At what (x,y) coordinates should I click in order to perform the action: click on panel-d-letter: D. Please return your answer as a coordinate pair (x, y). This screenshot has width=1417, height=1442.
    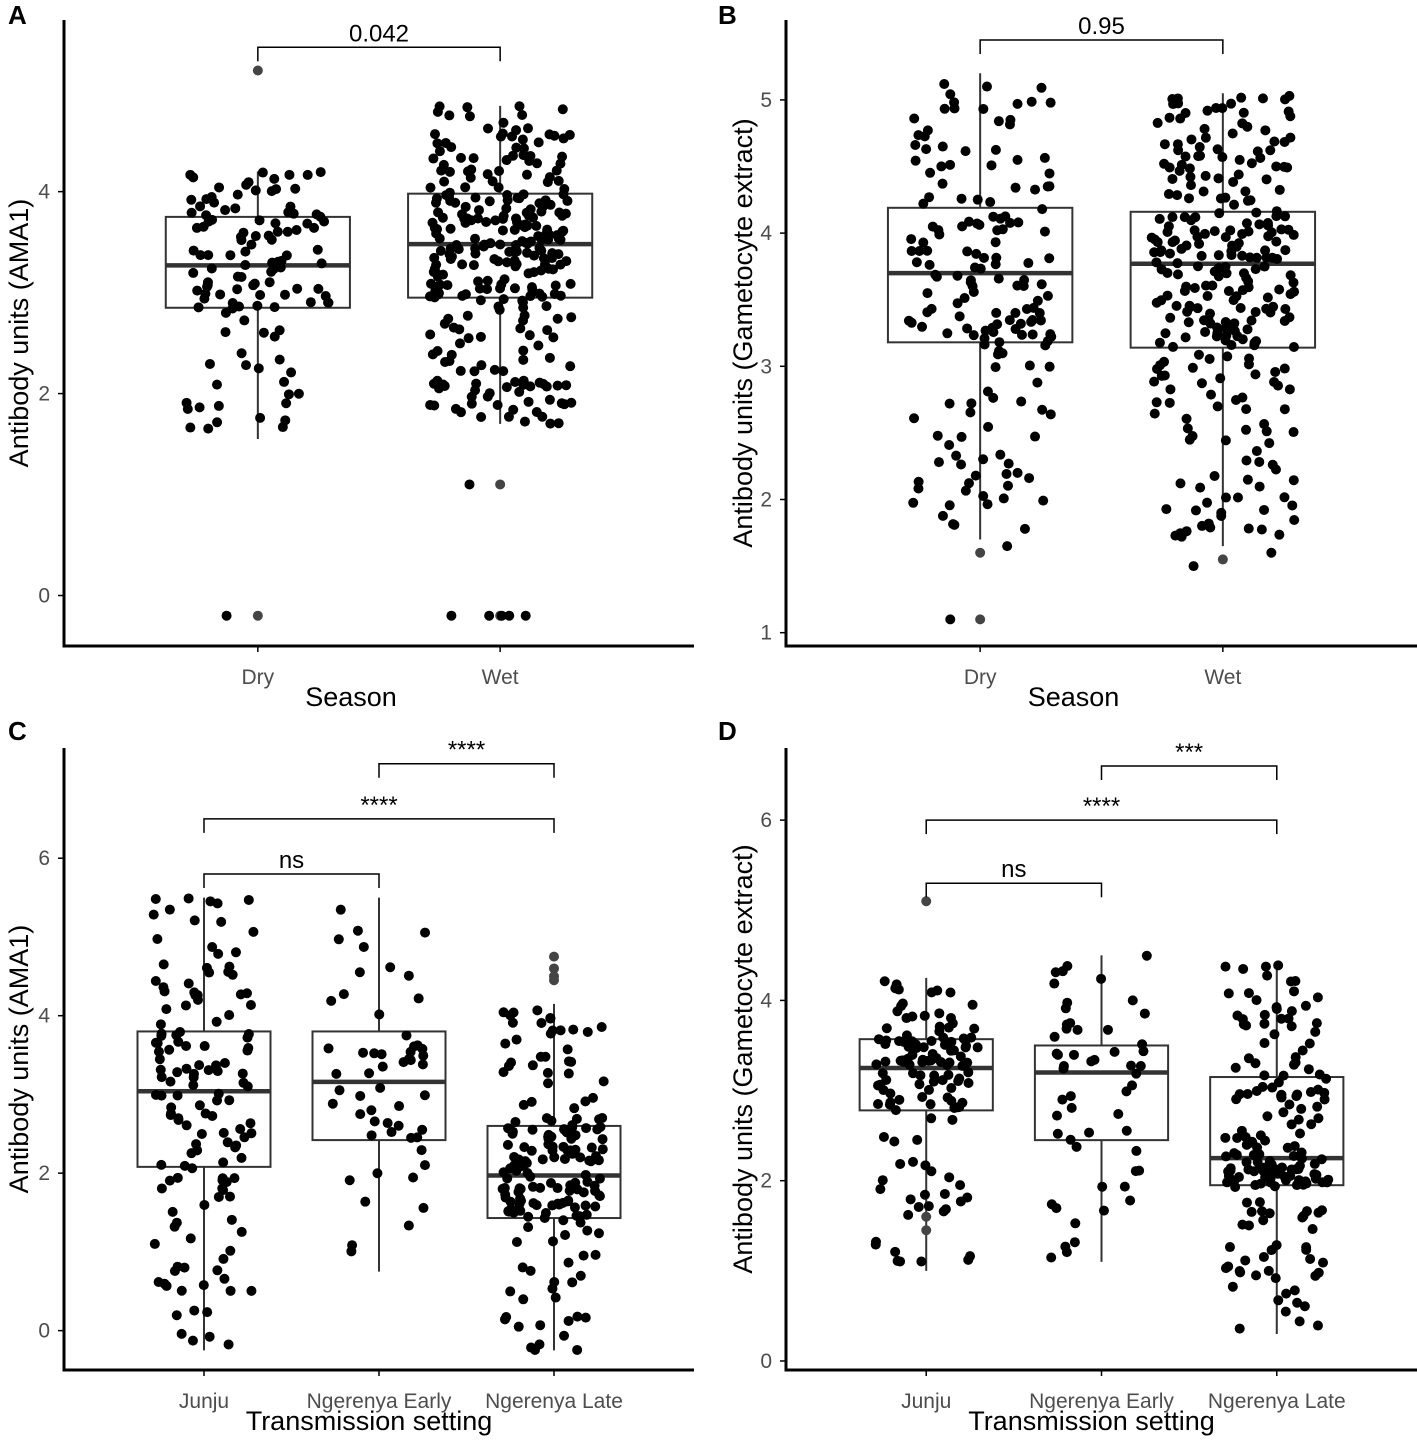
    Looking at the image, I should click on (727, 731).